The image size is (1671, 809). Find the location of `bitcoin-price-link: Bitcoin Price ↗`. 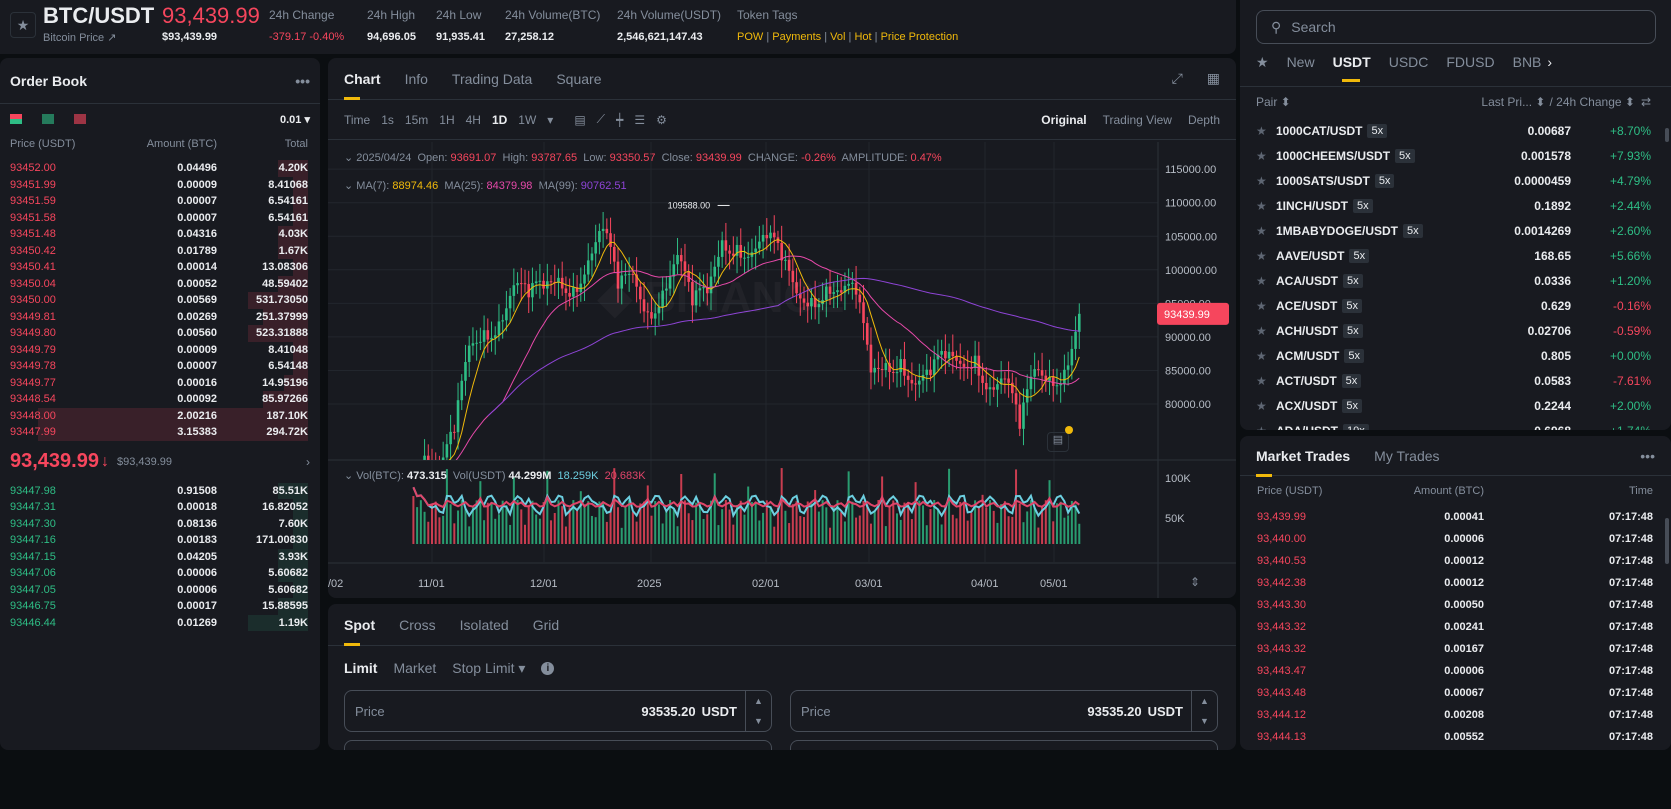

bitcoin-price-link: Bitcoin Price ↗ is located at coordinates (80, 38).